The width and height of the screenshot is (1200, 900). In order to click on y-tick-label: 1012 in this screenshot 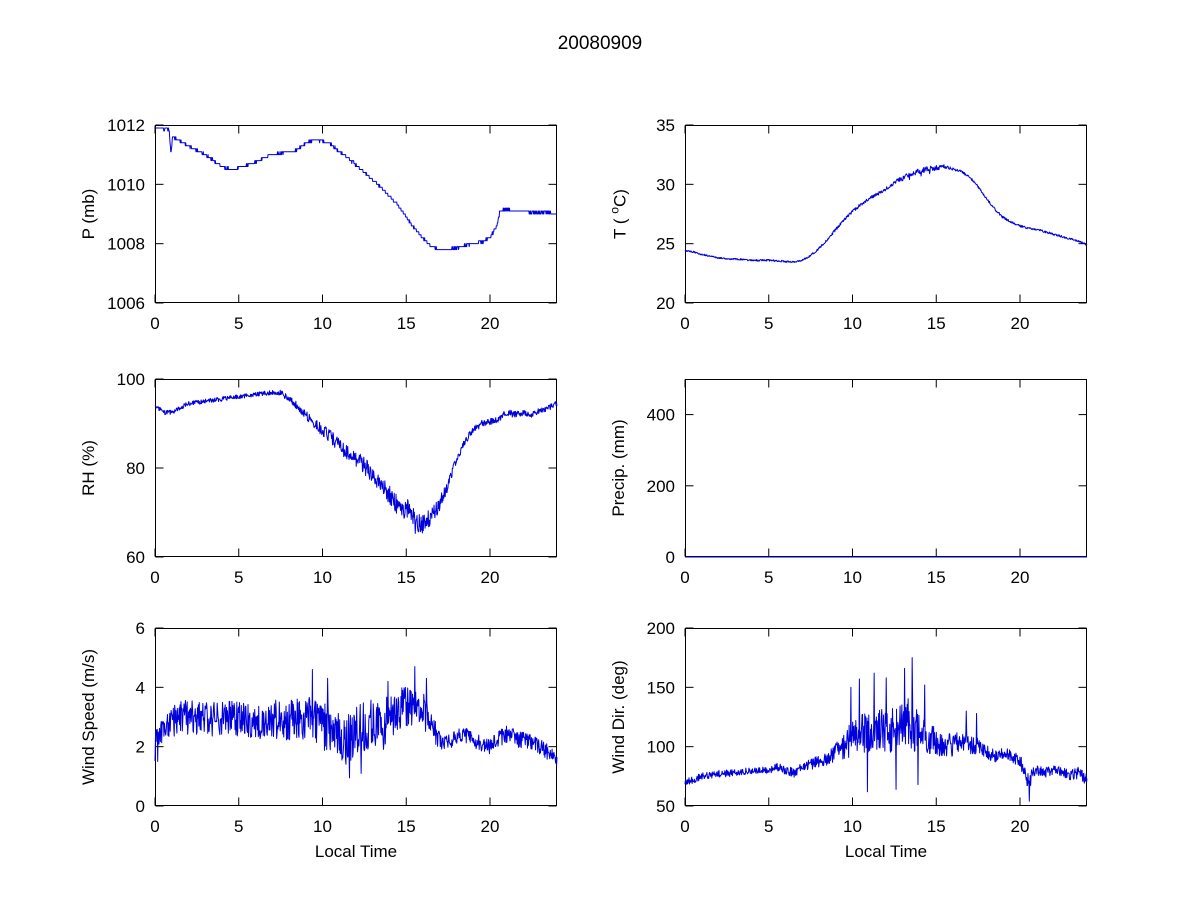, I will do `click(126, 125)`.